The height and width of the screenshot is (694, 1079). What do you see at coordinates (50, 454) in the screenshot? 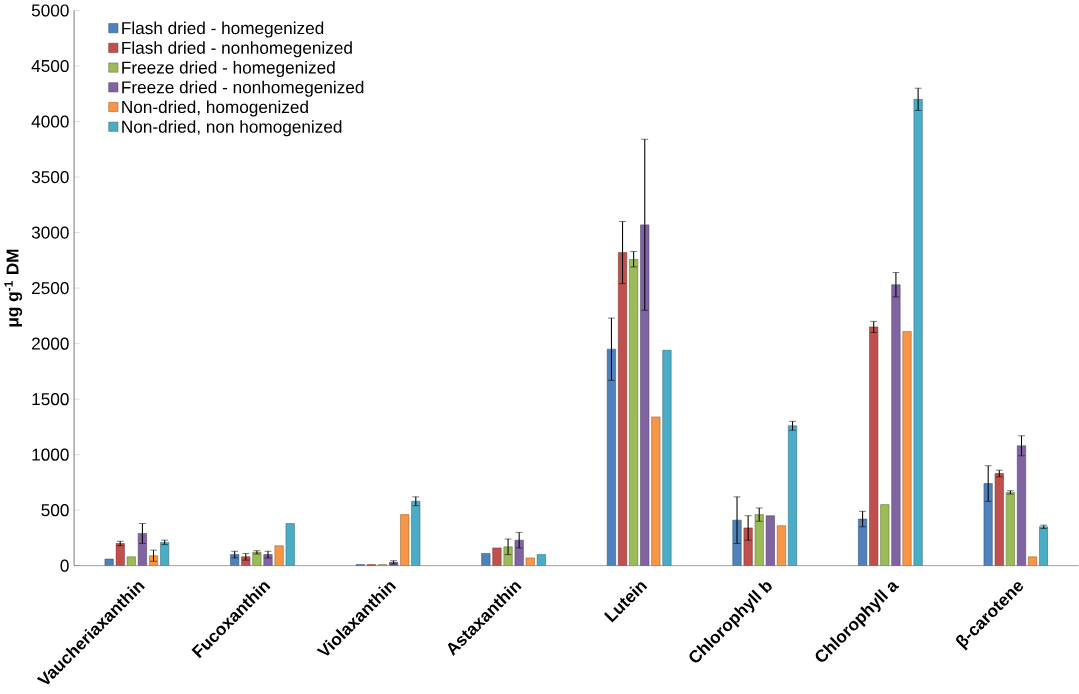
I see `y-tick-label: 1000` at bounding box center [50, 454].